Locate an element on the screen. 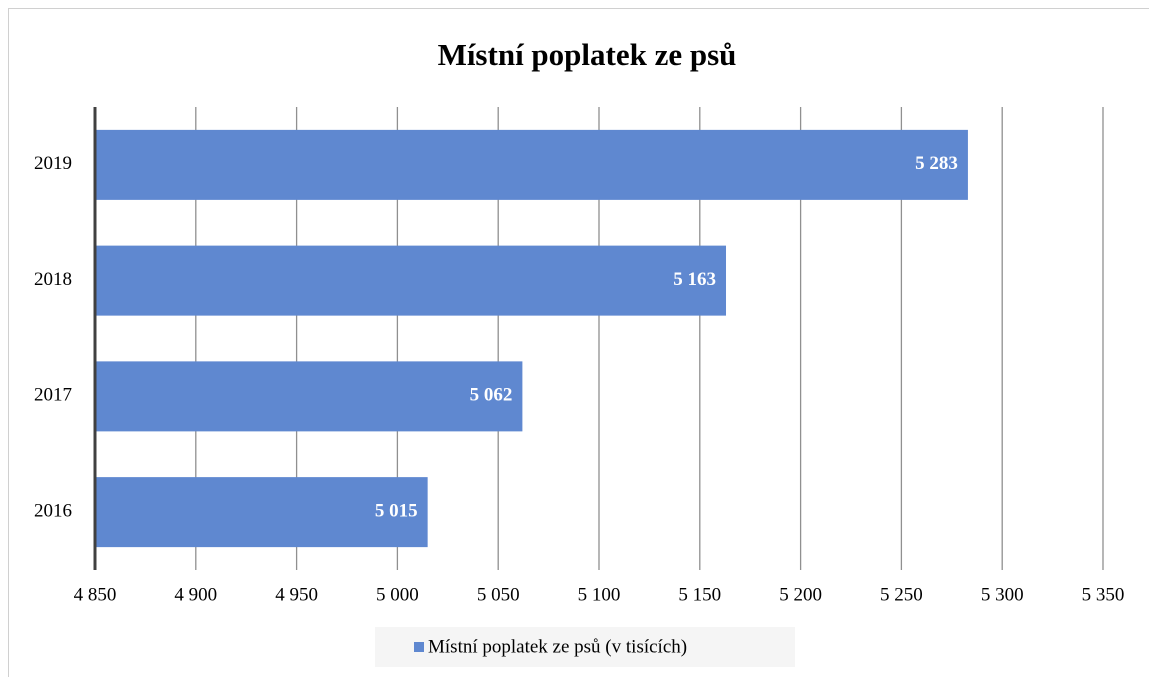 This screenshot has height=677, width=1149. y-tick-label: 2017 is located at coordinates (53, 395).